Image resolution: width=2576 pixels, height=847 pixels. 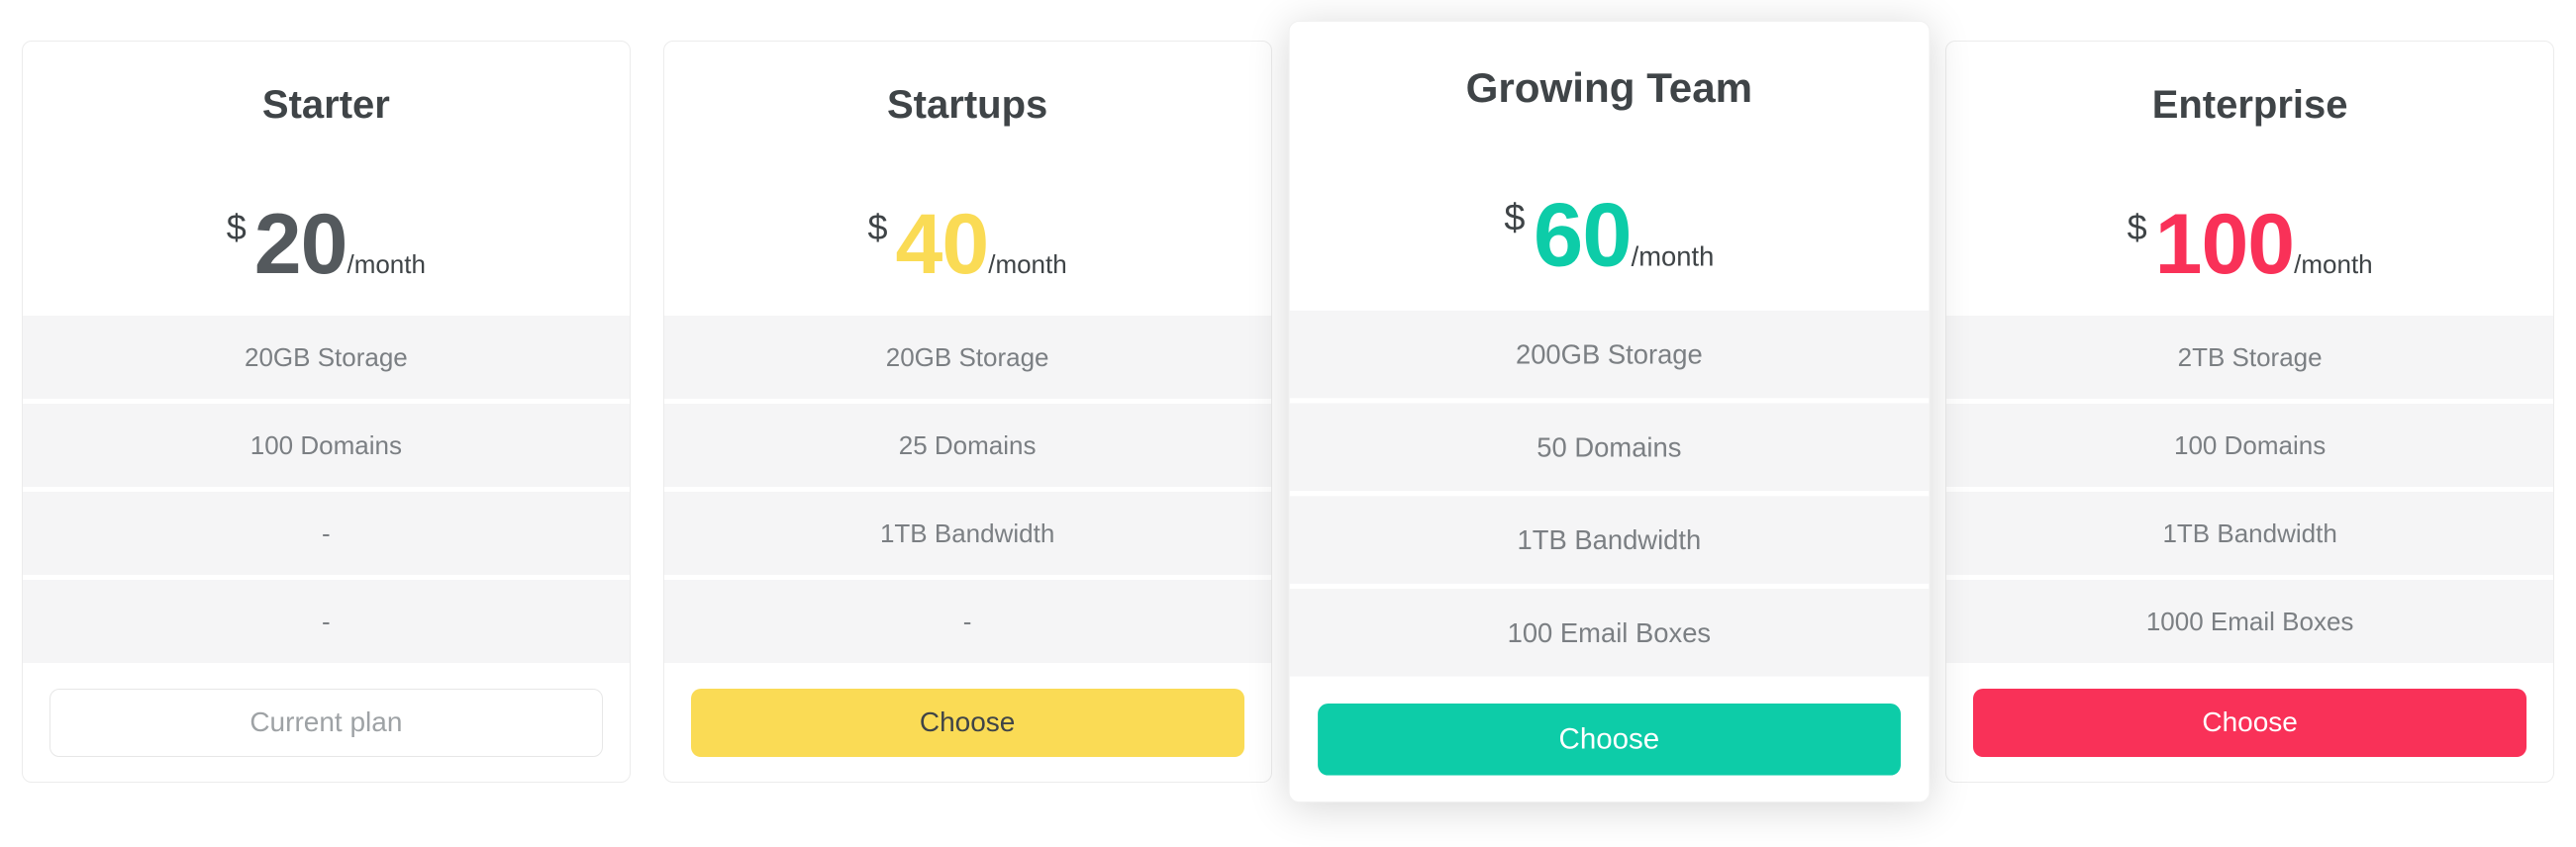 I want to click on feature-list: 20GB Storage 25 Domains 1TB Bandwidth -, so click(x=967, y=489).